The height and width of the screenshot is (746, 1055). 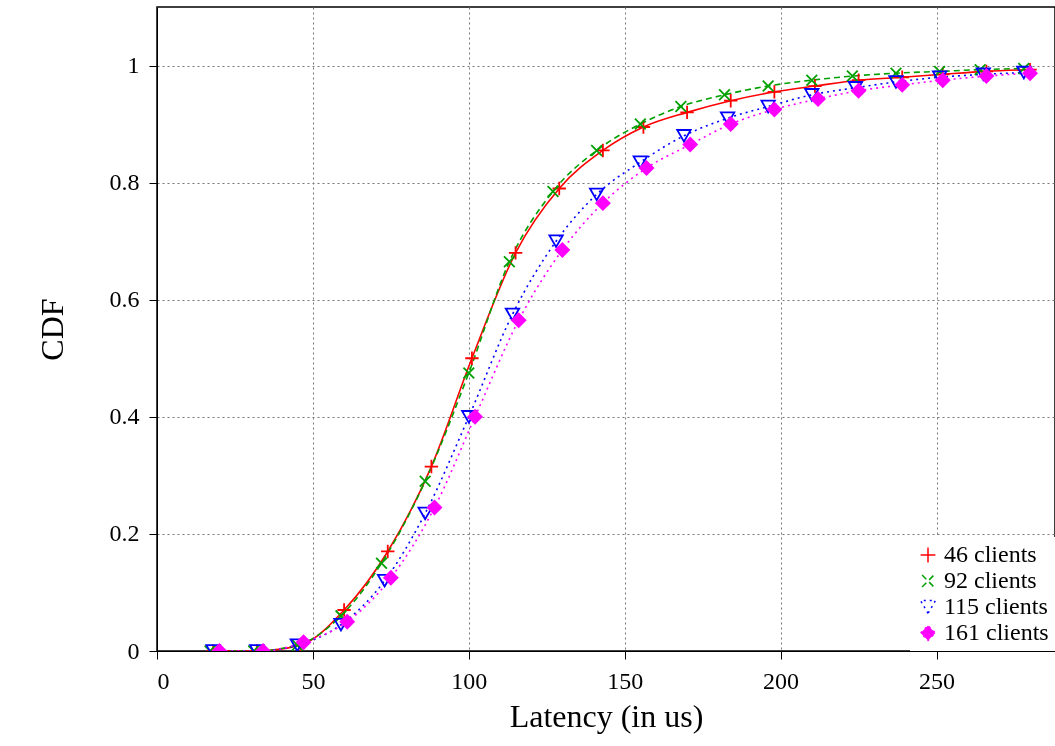 I want to click on legend-label: 115 clients, so click(x=996, y=606).